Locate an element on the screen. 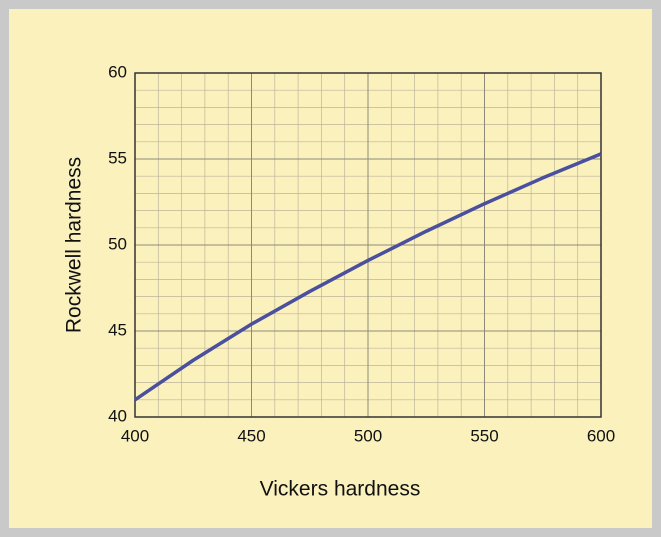  x-tick-label: 600 is located at coordinates (601, 435).